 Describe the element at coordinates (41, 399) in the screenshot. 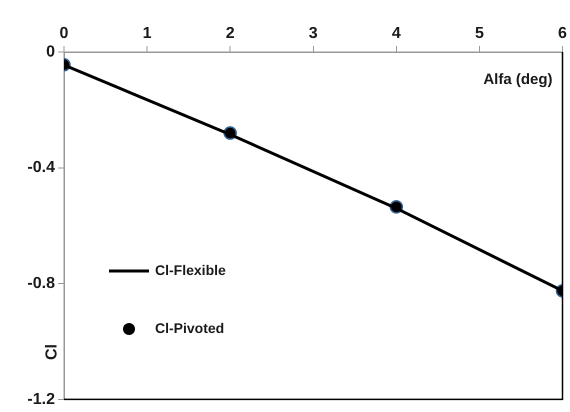

I see `y-tick-label: -1.2` at that location.